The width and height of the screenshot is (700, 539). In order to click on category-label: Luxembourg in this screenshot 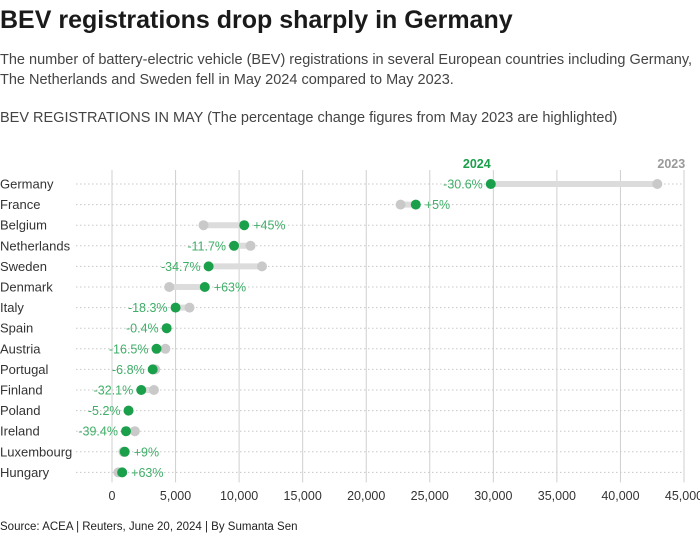, I will do `click(36, 451)`.